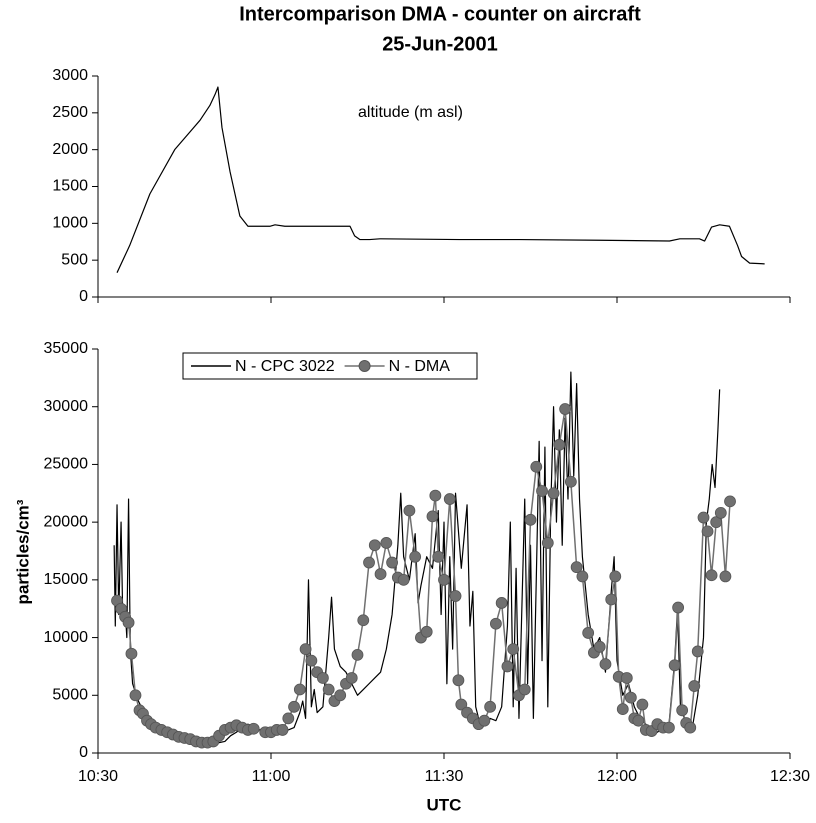 Image resolution: width=816 pixels, height=823 pixels. Describe the element at coordinates (364, 366) in the screenshot. I see `legend-marker` at that location.